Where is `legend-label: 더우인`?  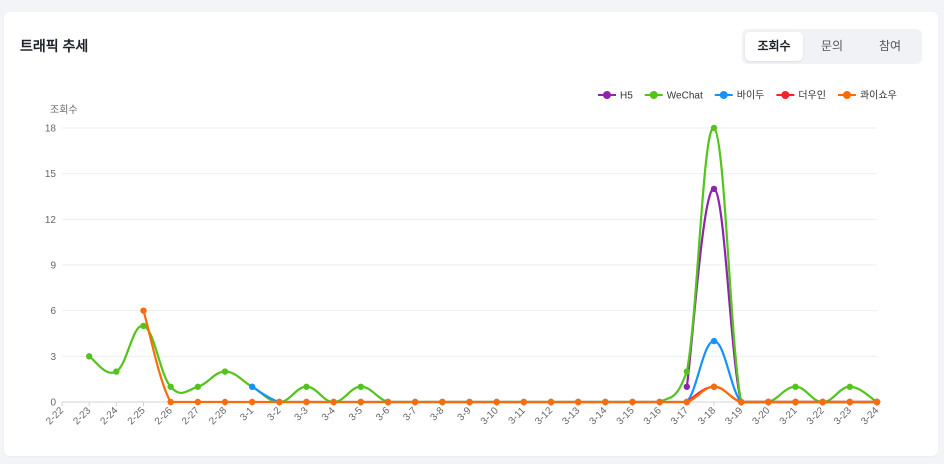 legend-label: 더우인 is located at coordinates (812, 96).